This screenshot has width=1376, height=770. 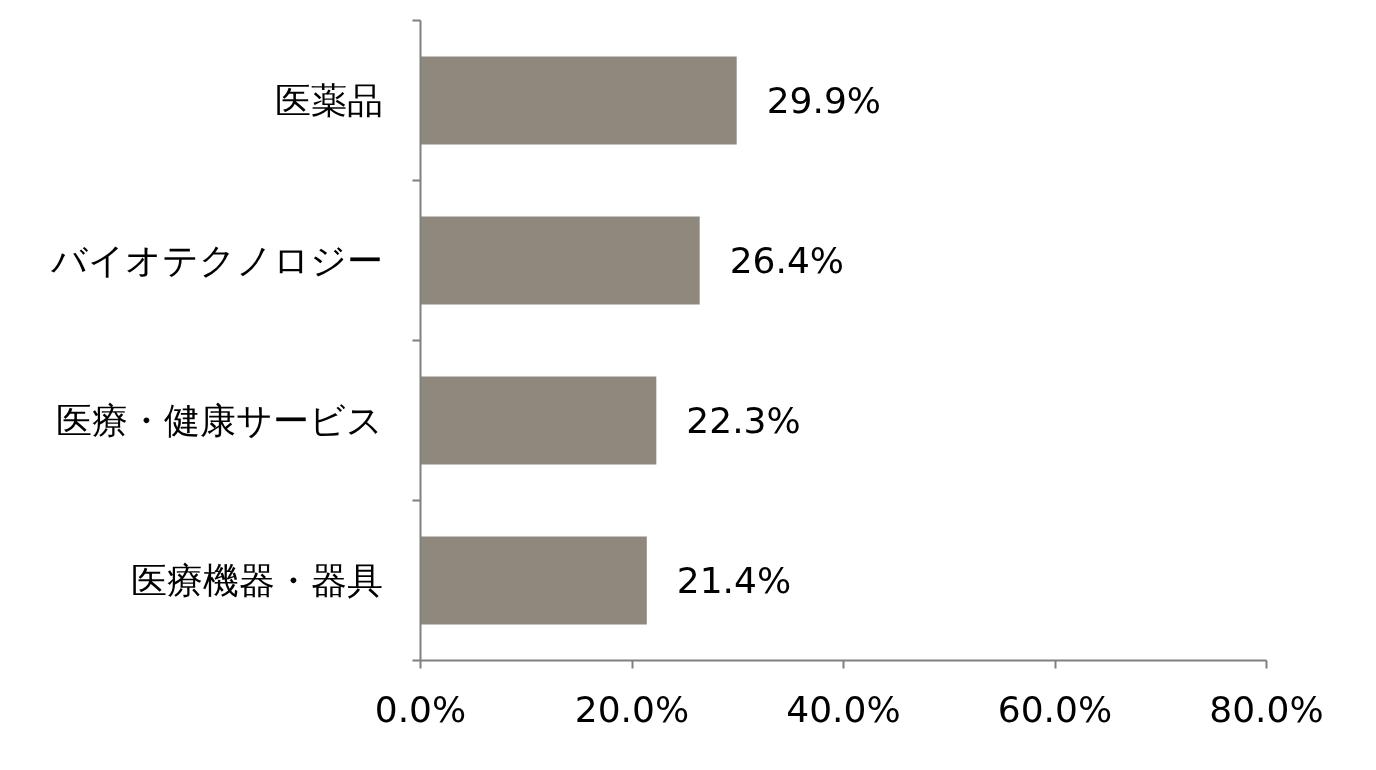 I want to click on x-tick-label: 60.0%, so click(x=1055, y=709).